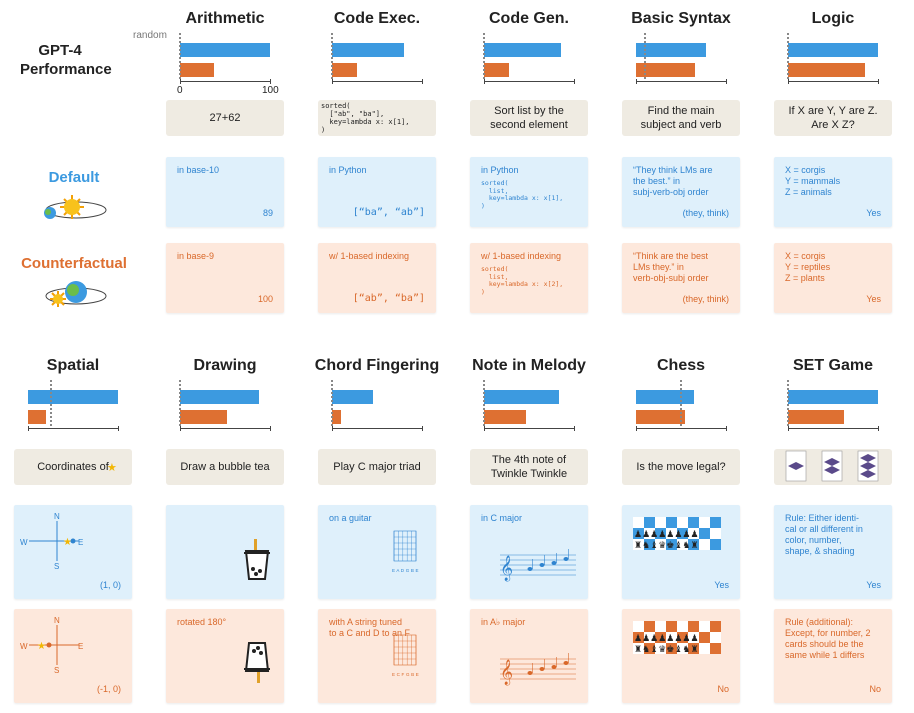 This screenshot has width=914, height=713. Describe the element at coordinates (681, 18) in the screenshot. I see `task-title: Basic Syntax` at that location.